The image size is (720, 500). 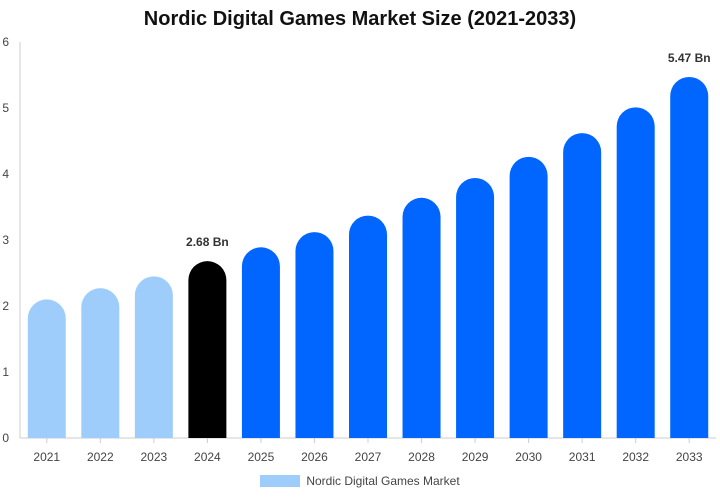 What do you see at coordinates (421, 317) in the screenshot?
I see `bar-2028` at bounding box center [421, 317].